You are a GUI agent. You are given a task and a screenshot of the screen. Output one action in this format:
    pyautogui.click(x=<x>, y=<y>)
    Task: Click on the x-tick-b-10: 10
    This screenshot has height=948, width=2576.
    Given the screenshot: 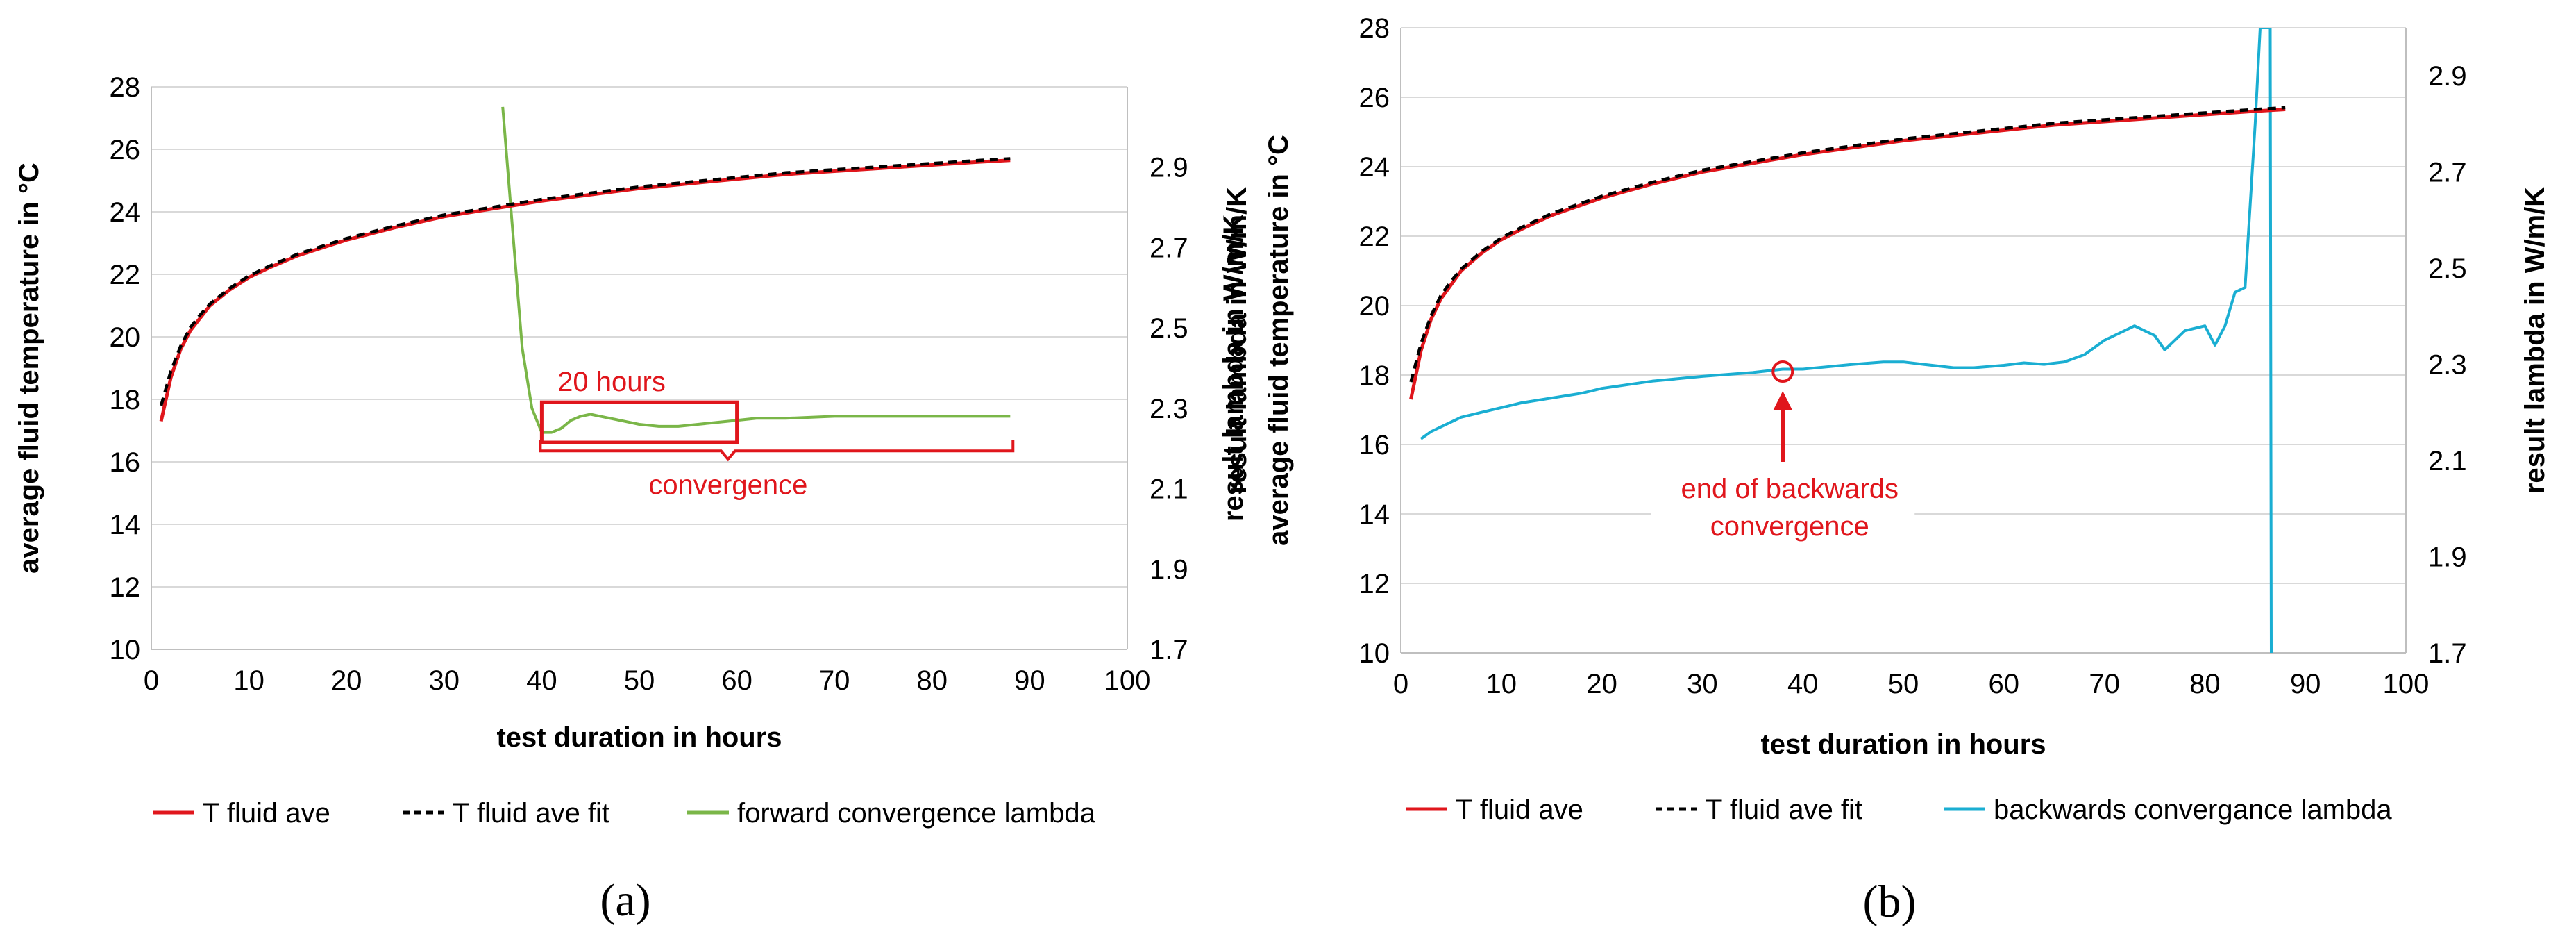 What is the action you would take?
    pyautogui.click(x=1501, y=684)
    